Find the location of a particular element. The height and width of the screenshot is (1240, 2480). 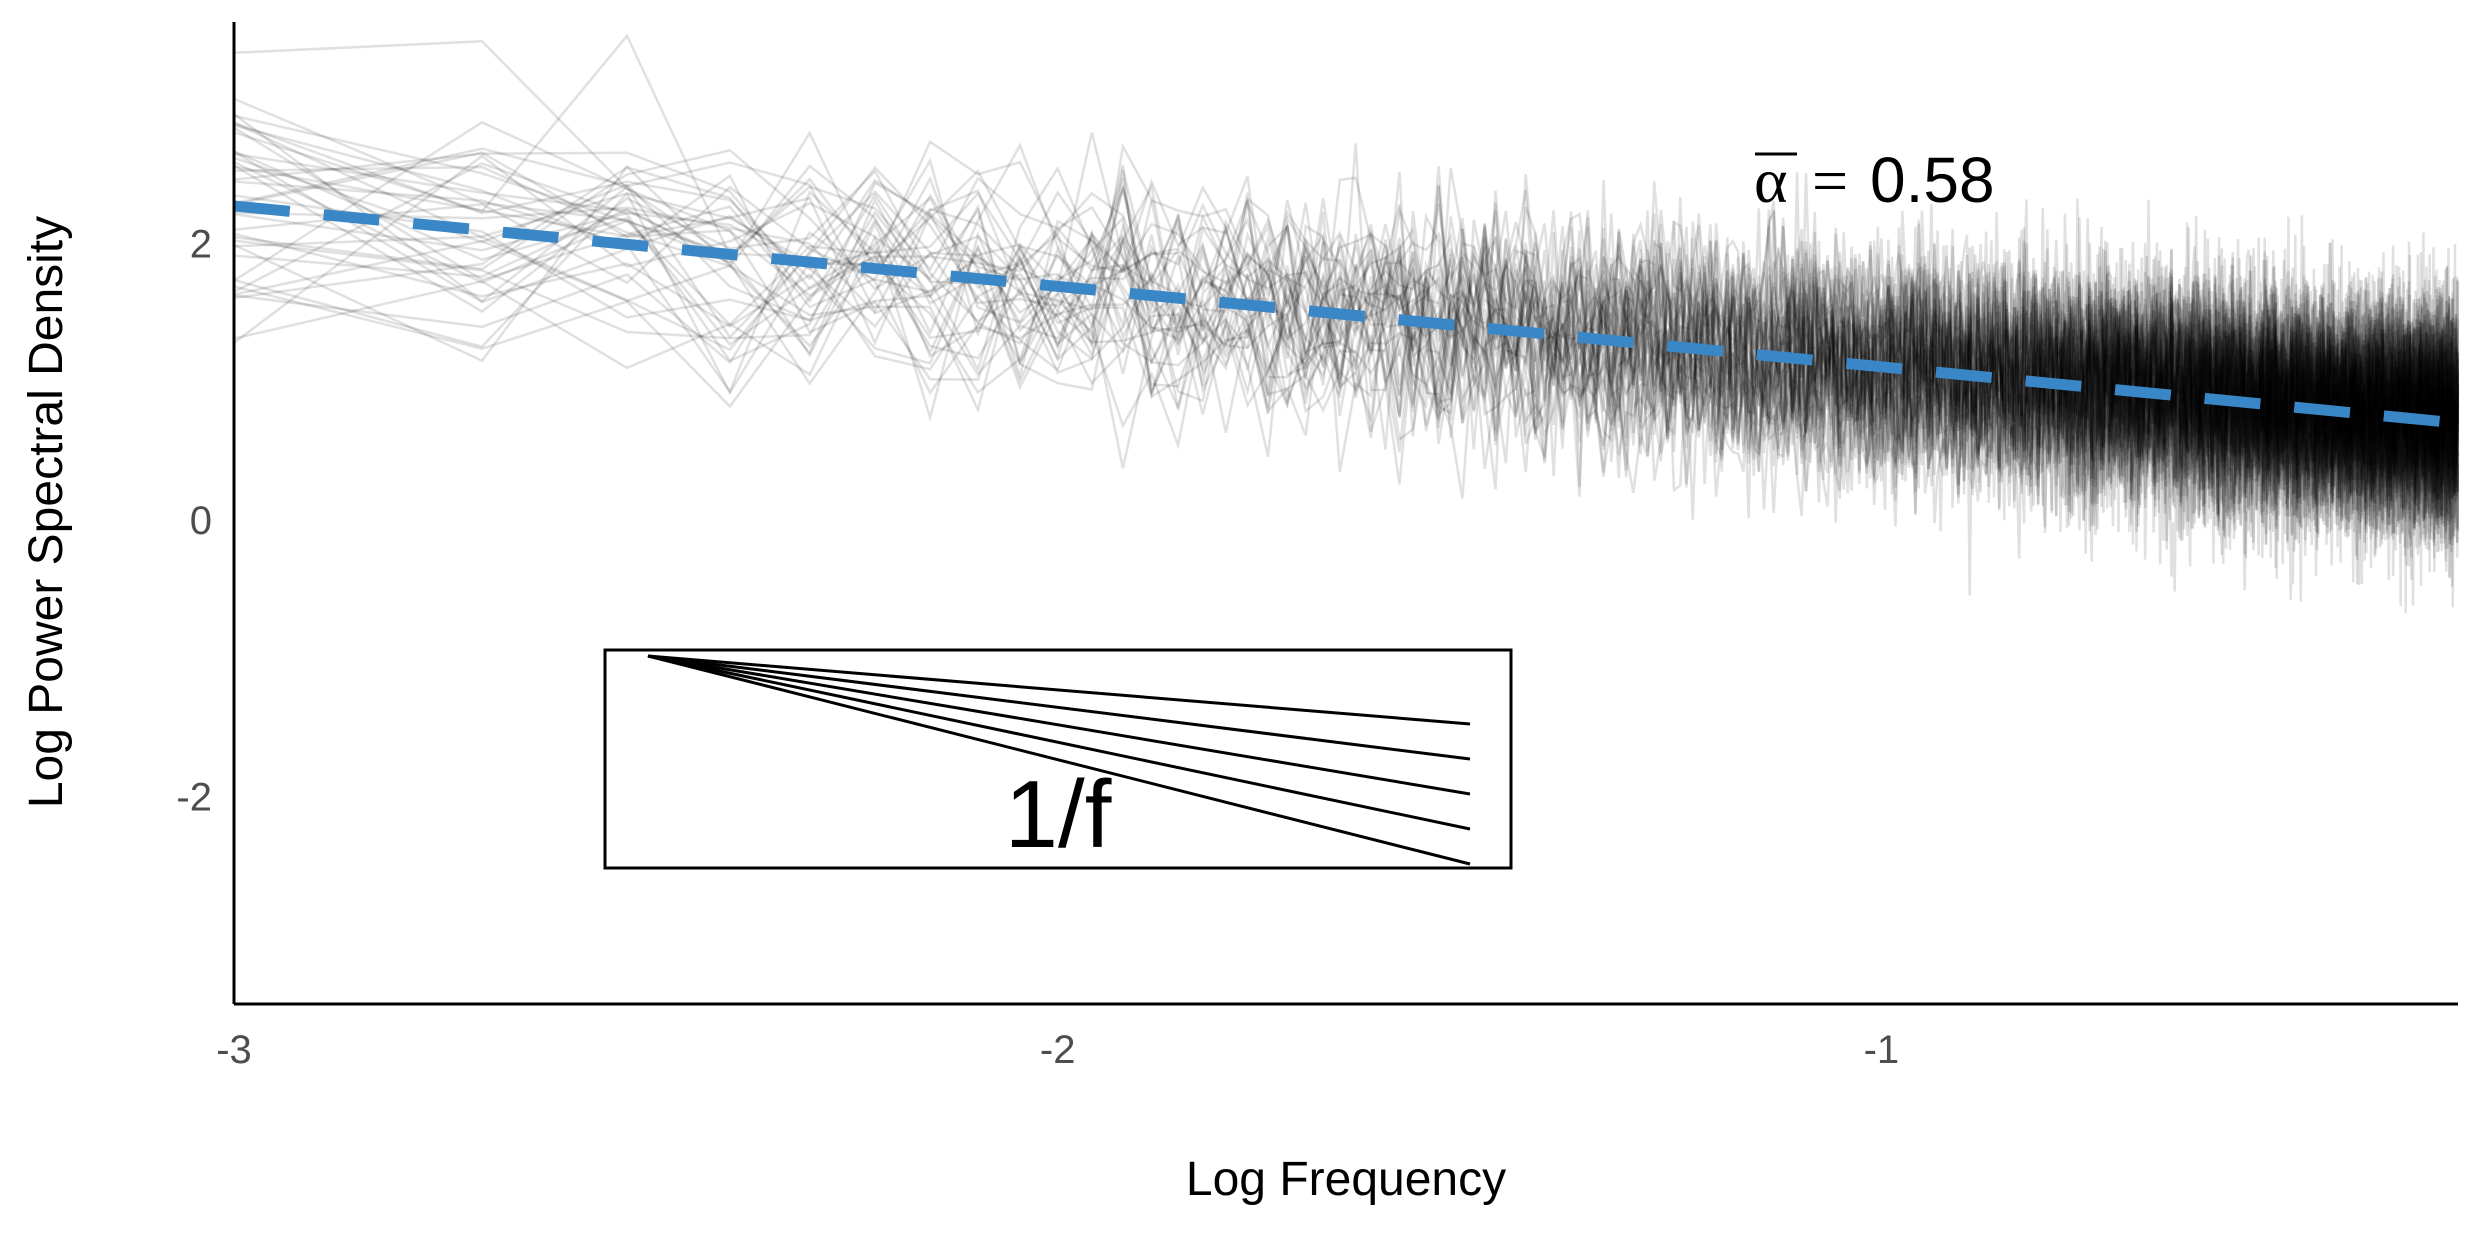

x-tick-label: -2 is located at coordinates (1058, 1050).